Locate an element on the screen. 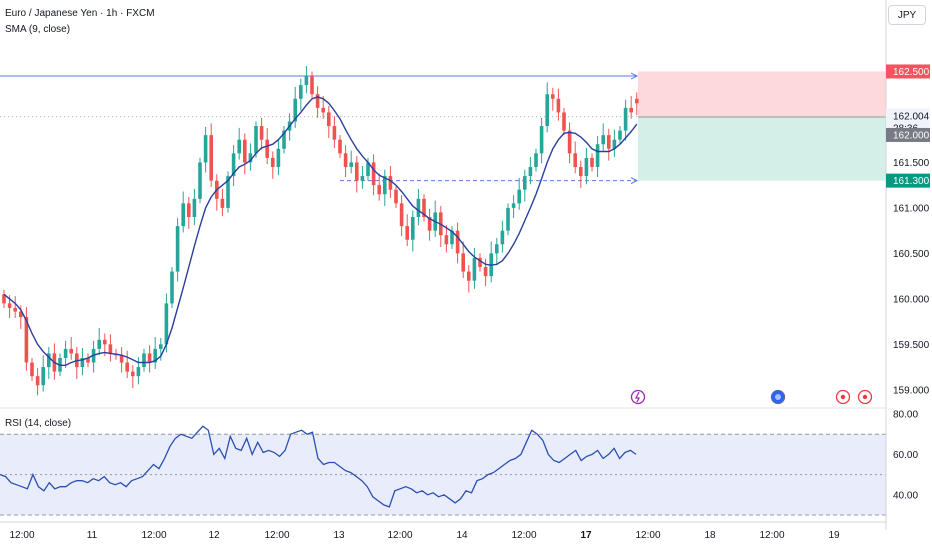 Image resolution: width=932 pixels, height=550 pixels. rsi-tick-label: 80.00 is located at coordinates (905, 415).